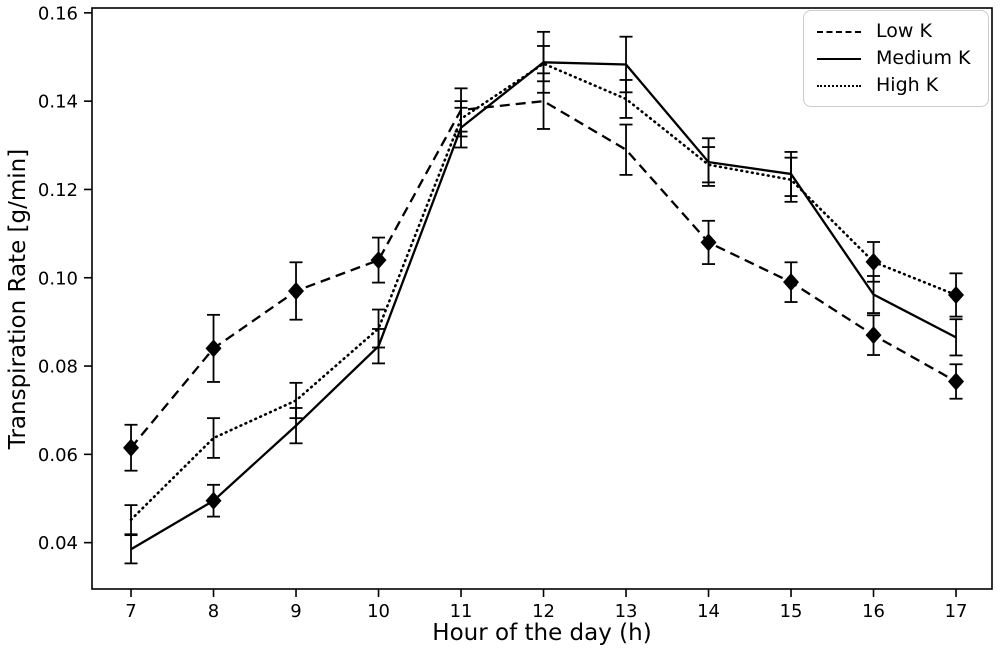  What do you see at coordinates (542, 633) in the screenshot?
I see `x-axis-label: Hour of the day (h)` at bounding box center [542, 633].